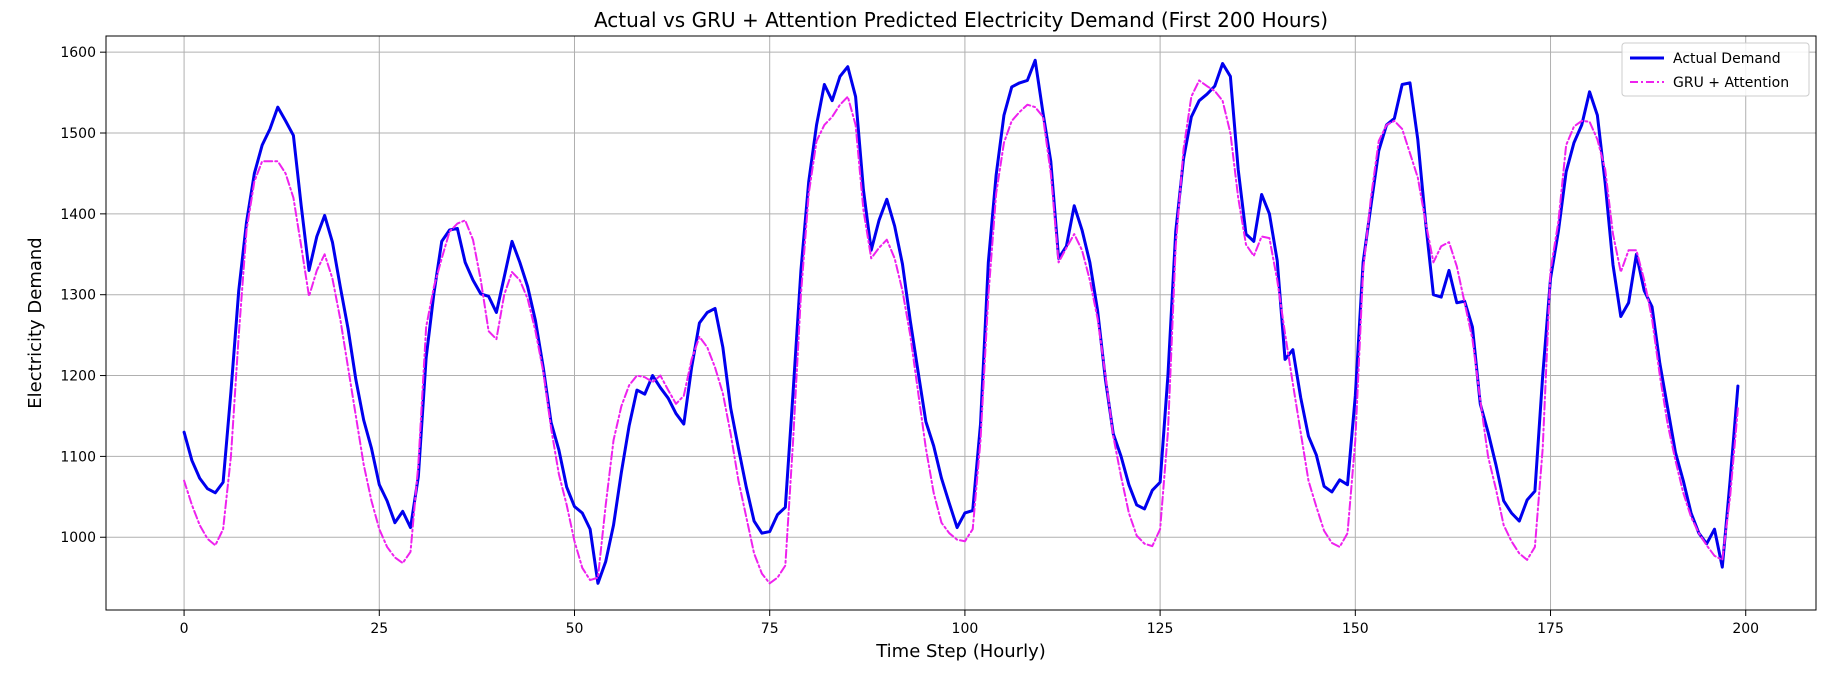 The width and height of the screenshot is (1846, 684). Describe the element at coordinates (78, 538) in the screenshot. I see `y-tick-label: 1000` at that location.